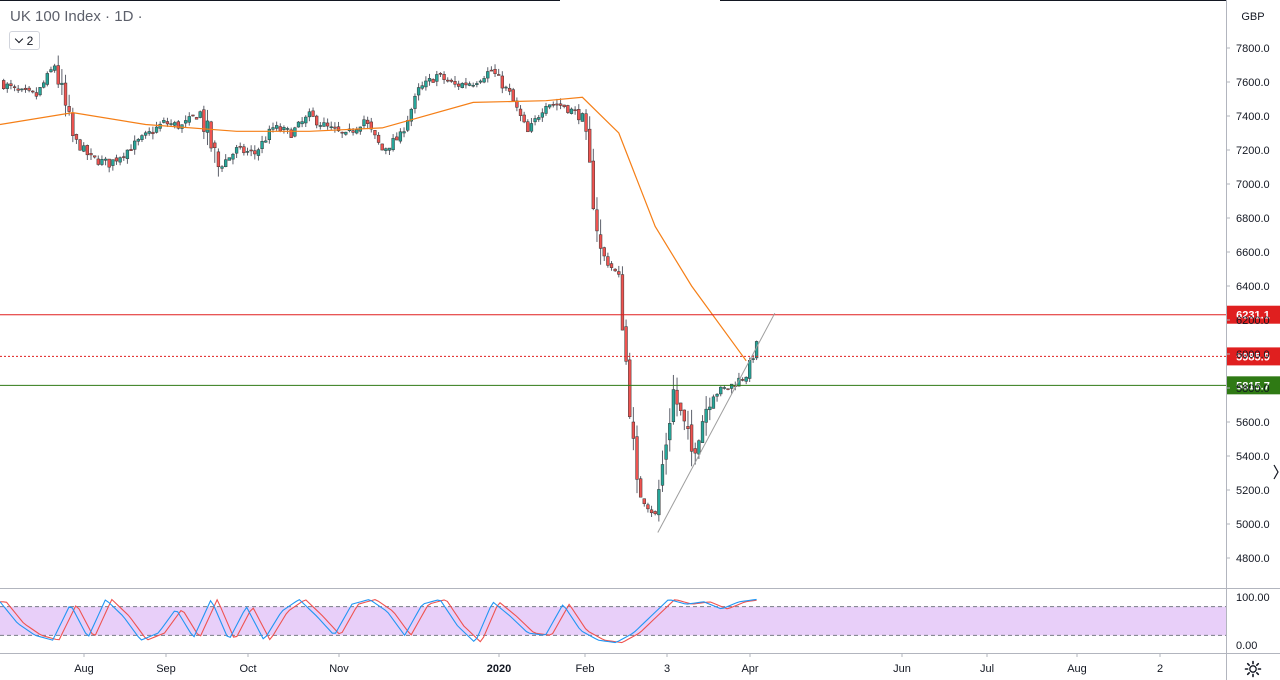 The image size is (1280, 680). What do you see at coordinates (1253, 49) in the screenshot?
I see `price-tick-label: 7800.0` at bounding box center [1253, 49].